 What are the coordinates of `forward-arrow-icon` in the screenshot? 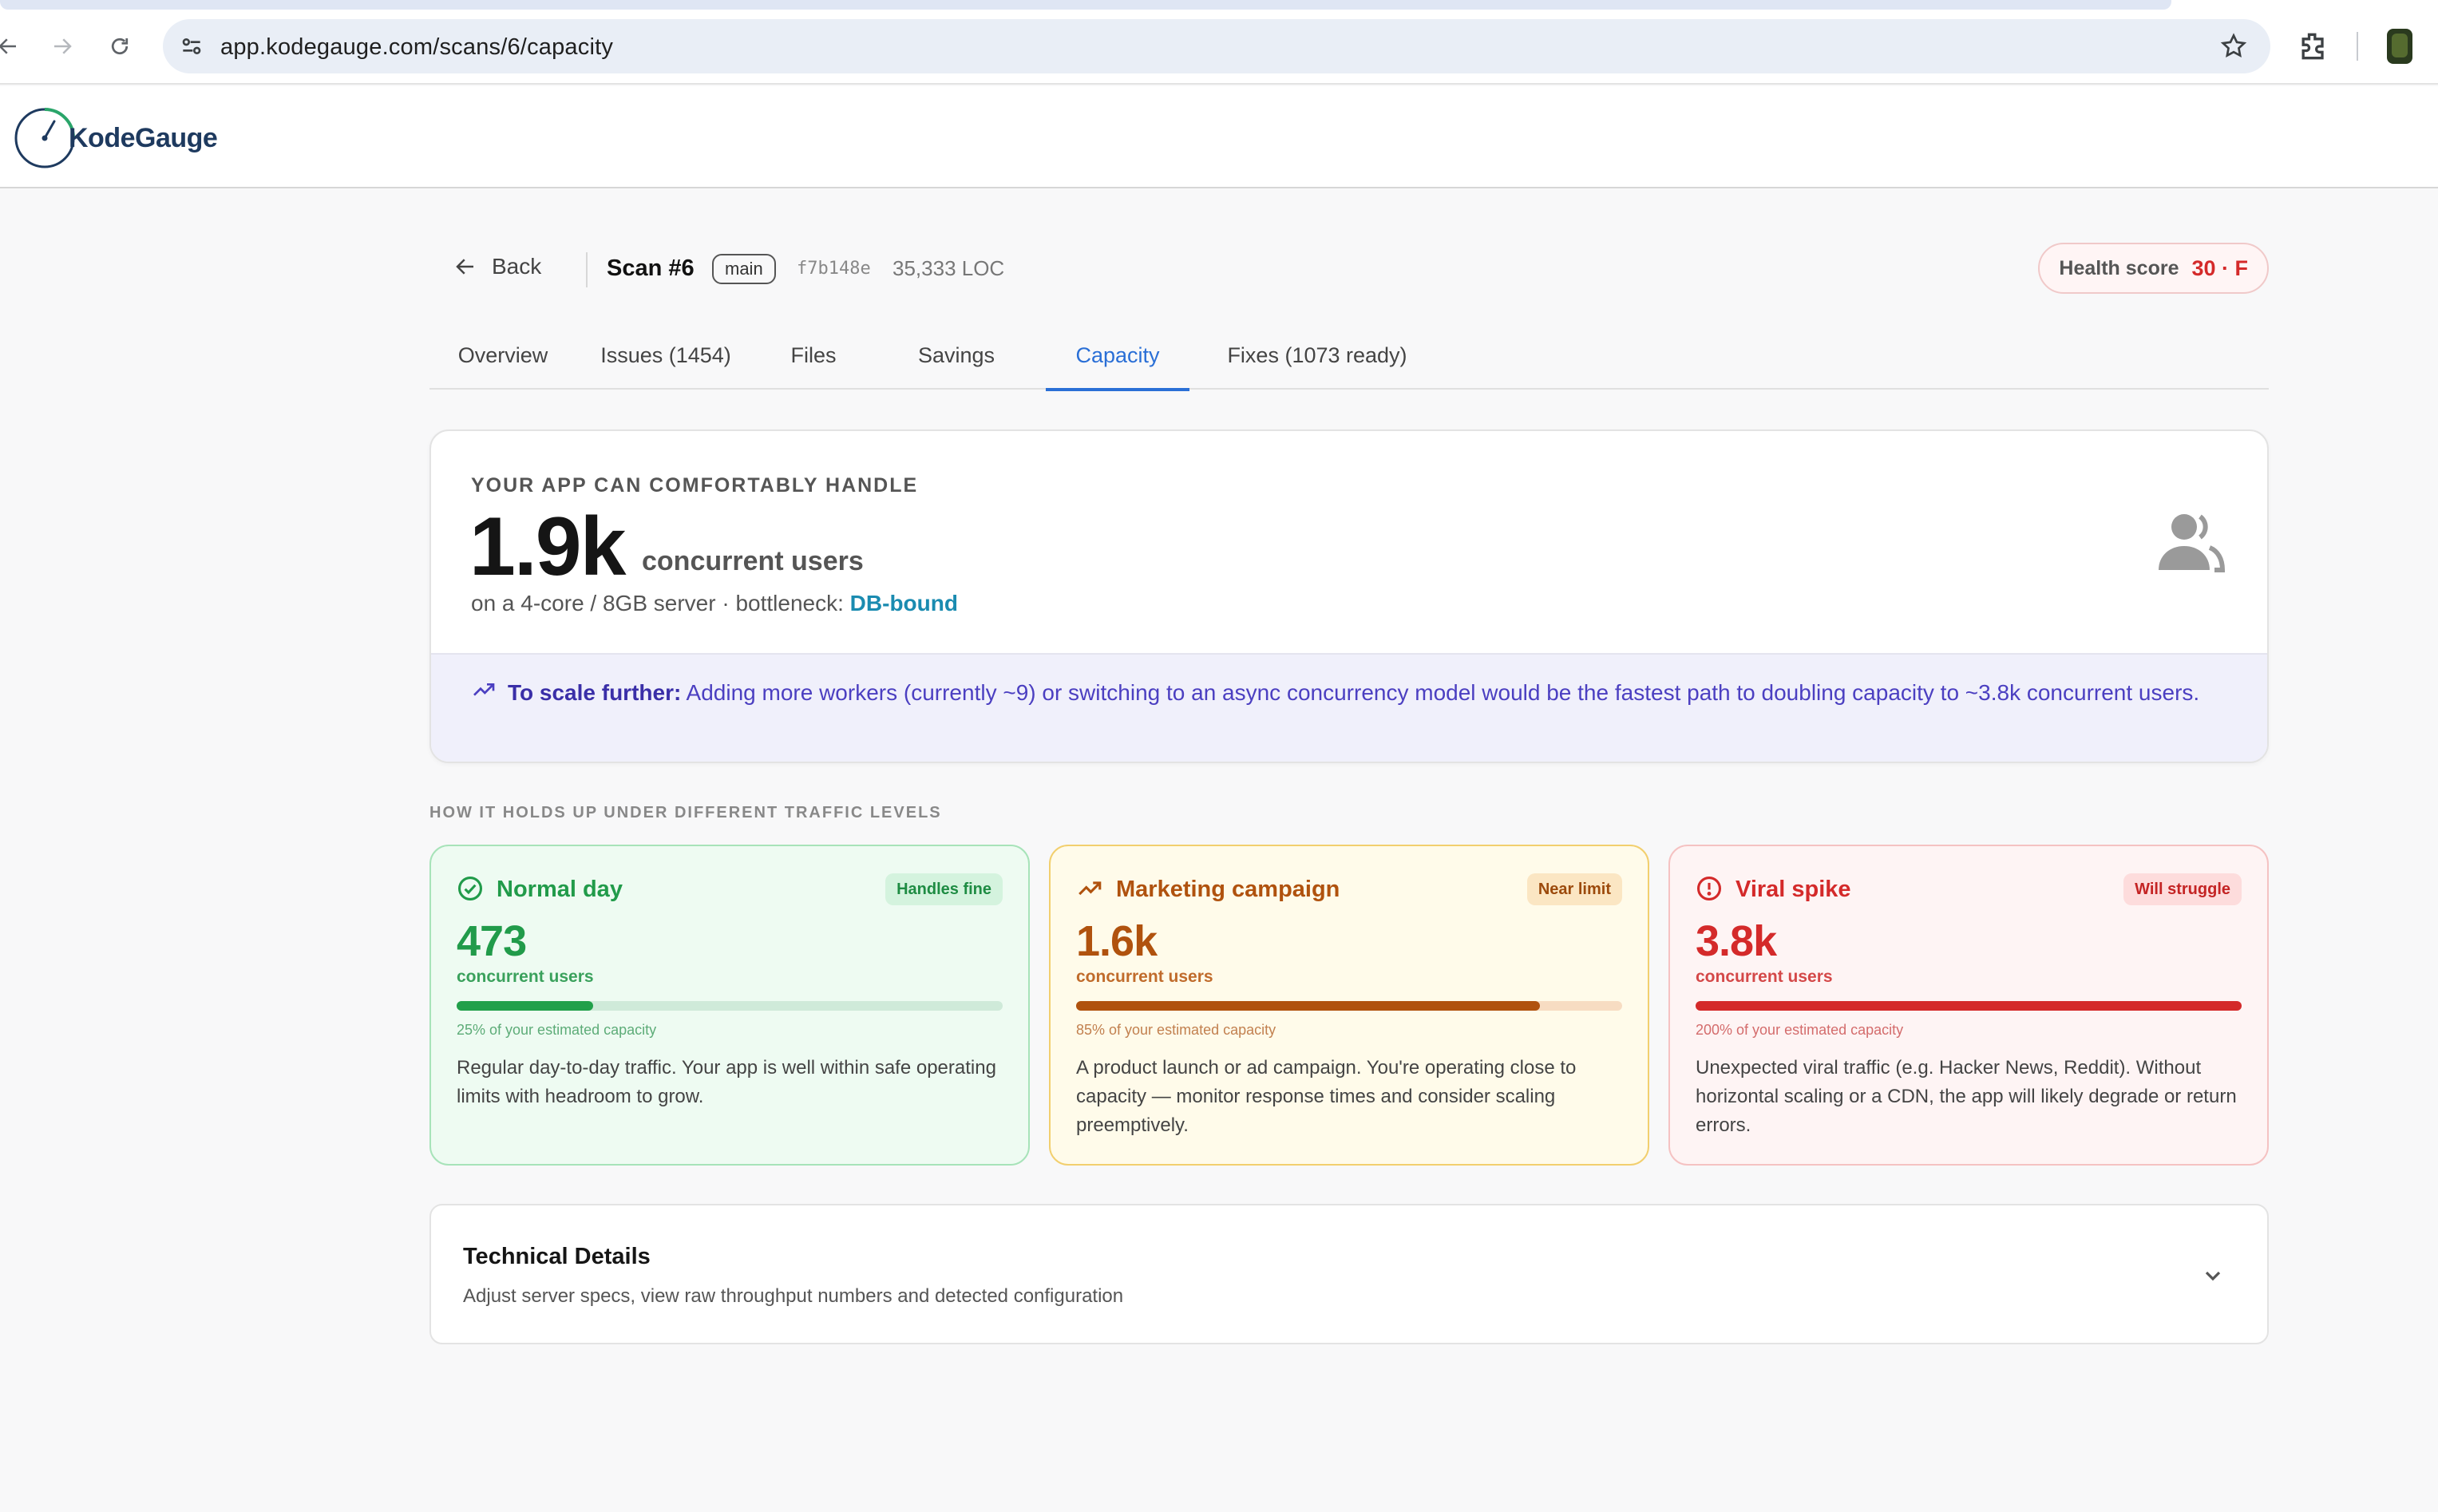 It's located at (62, 46).